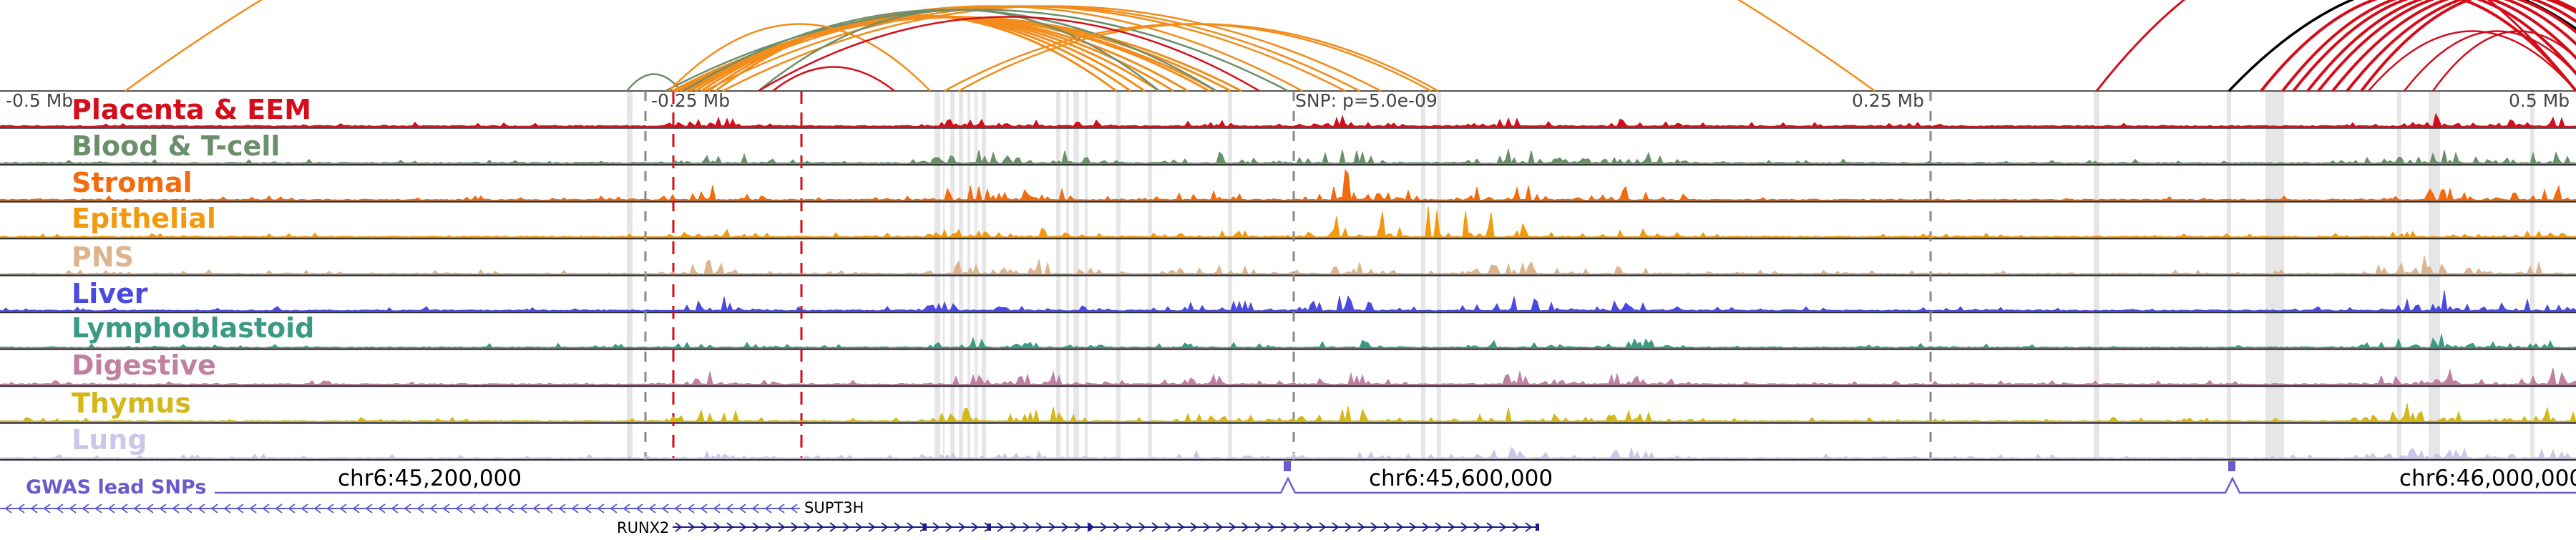 The width and height of the screenshot is (2576, 540). Describe the element at coordinates (834, 507) in the screenshot. I see `gene-label-supt3h: SUPT3H` at that location.